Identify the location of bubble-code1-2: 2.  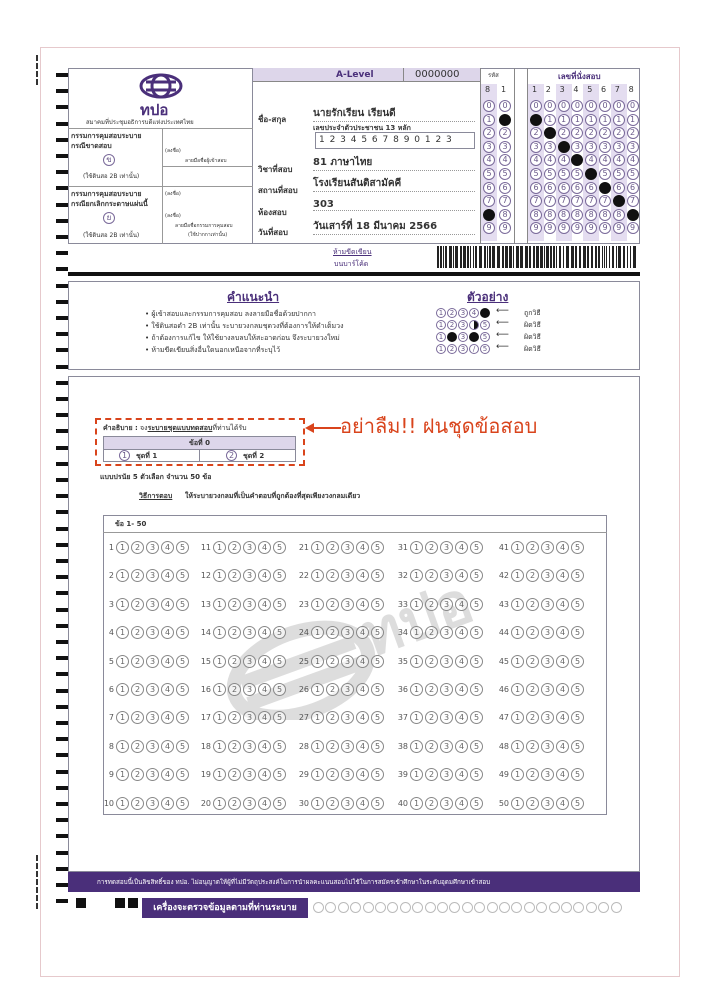
(489, 133).